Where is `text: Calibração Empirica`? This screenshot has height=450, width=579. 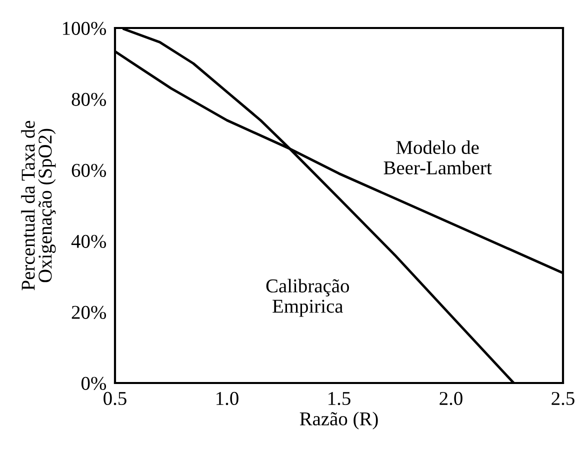
text: Calibração Empirica is located at coordinates (308, 297).